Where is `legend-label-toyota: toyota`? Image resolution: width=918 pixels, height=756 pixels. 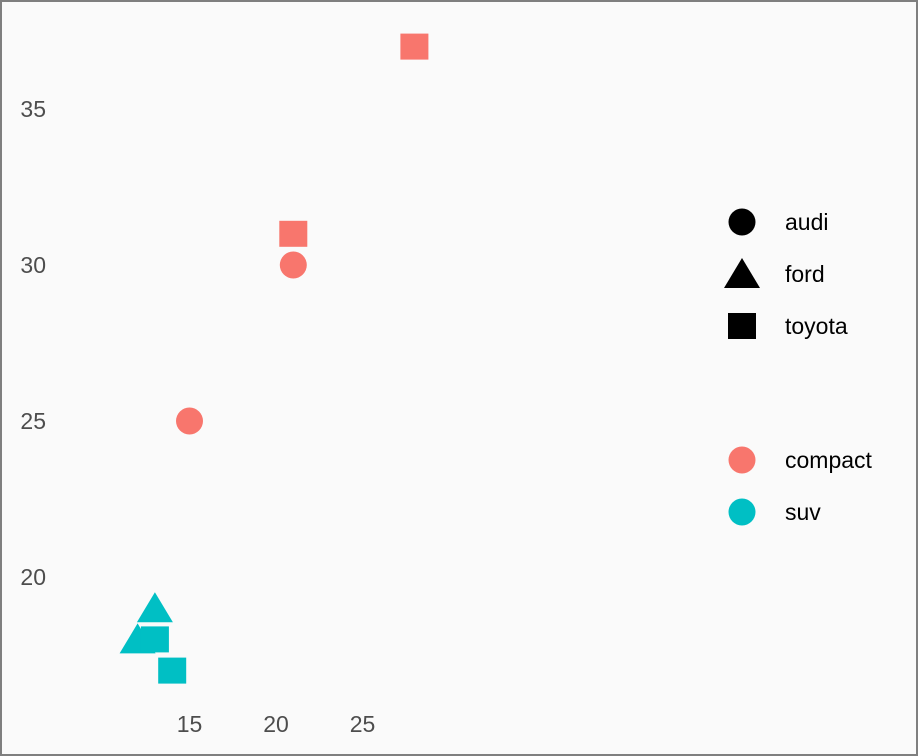
legend-label-toyota: toyota is located at coordinates (816, 326).